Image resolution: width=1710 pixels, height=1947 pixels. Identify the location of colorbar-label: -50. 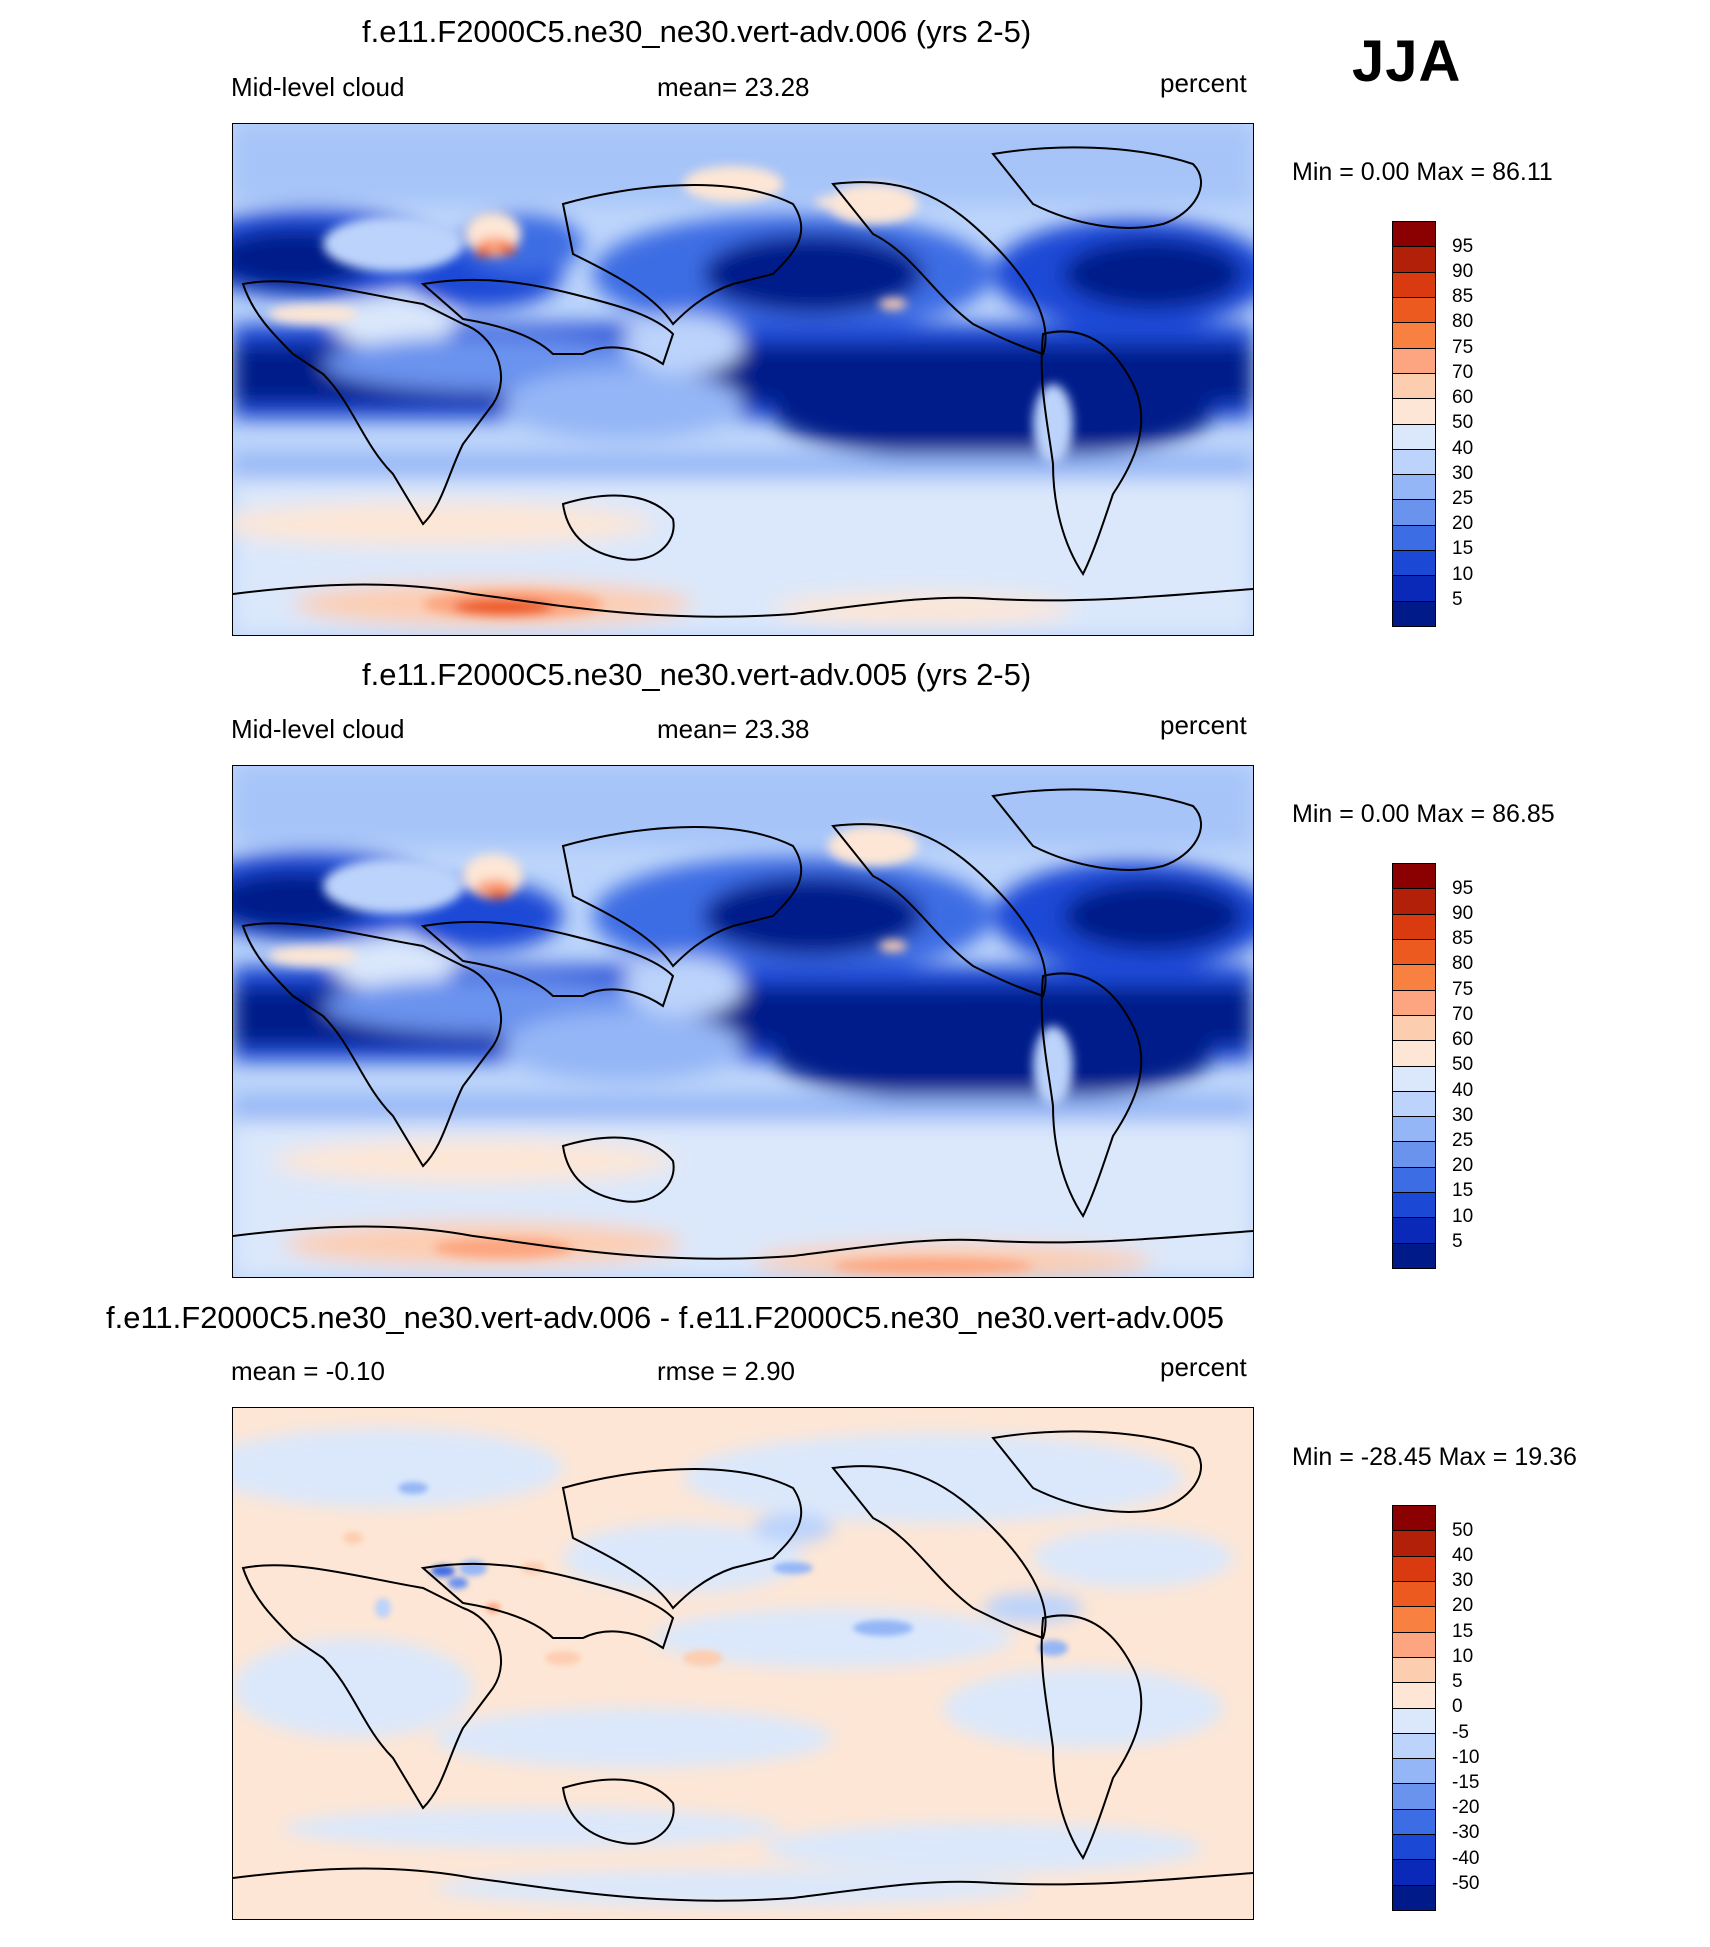
(1466, 1883).